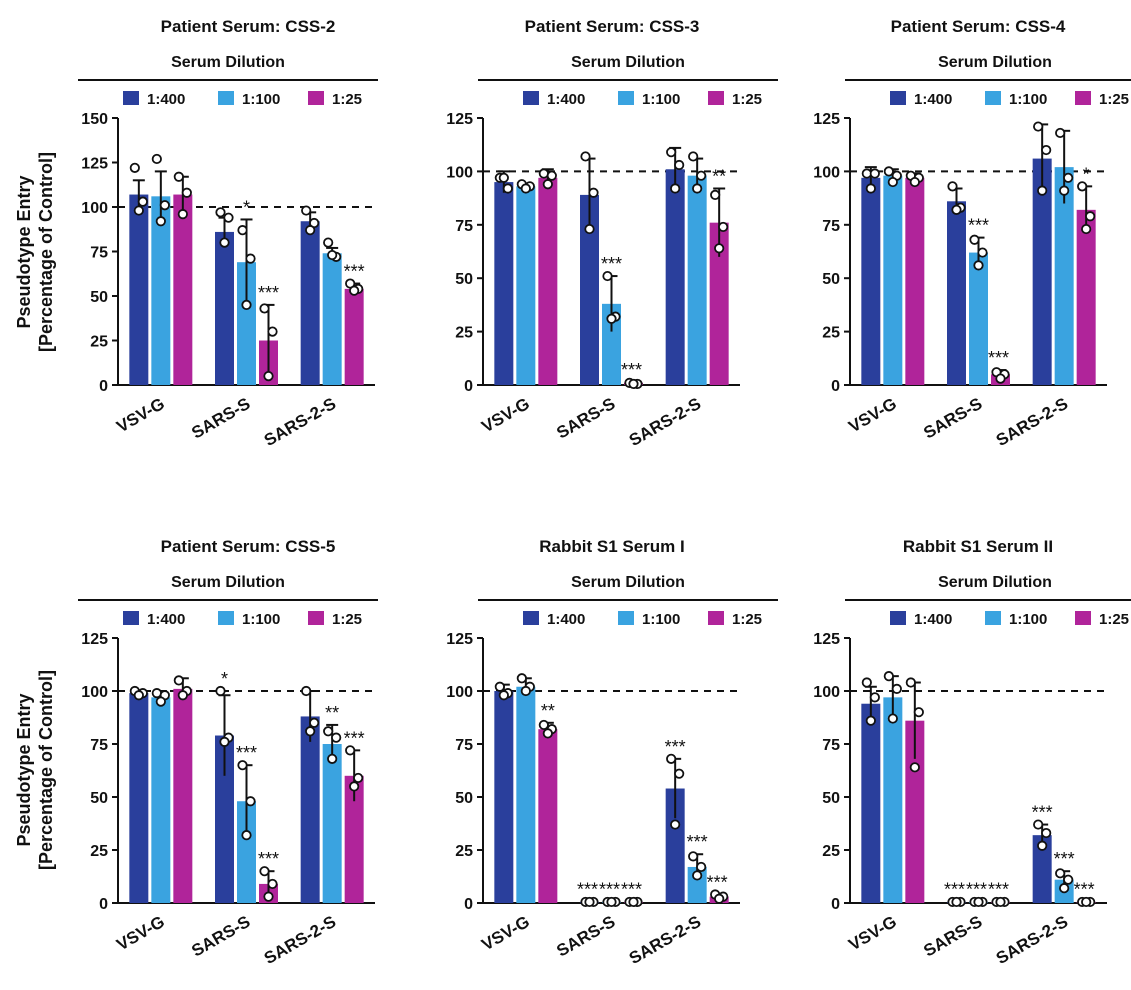 The width and height of the screenshot is (1131, 990). Describe the element at coordinates (719, 176) in the screenshot. I see `significance-label: **` at that location.